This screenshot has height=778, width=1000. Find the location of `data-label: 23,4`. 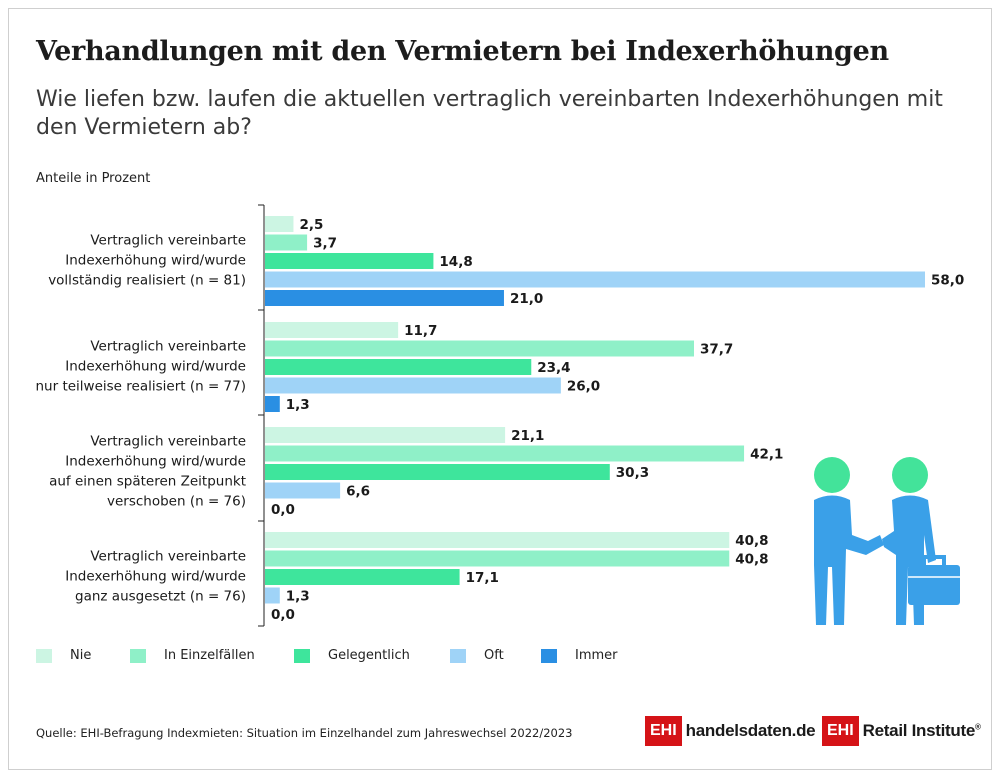

data-label: 23,4 is located at coordinates (553, 368).